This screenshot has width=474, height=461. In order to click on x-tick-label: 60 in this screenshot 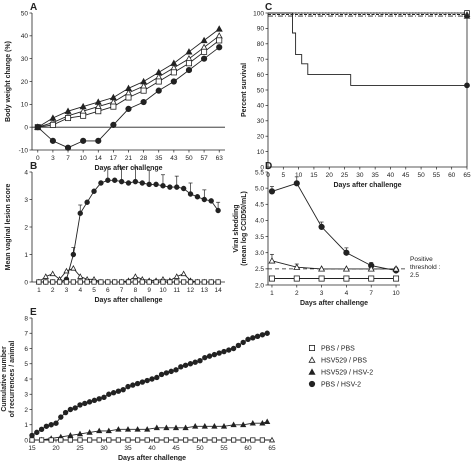, I will do `click(452, 175)`.